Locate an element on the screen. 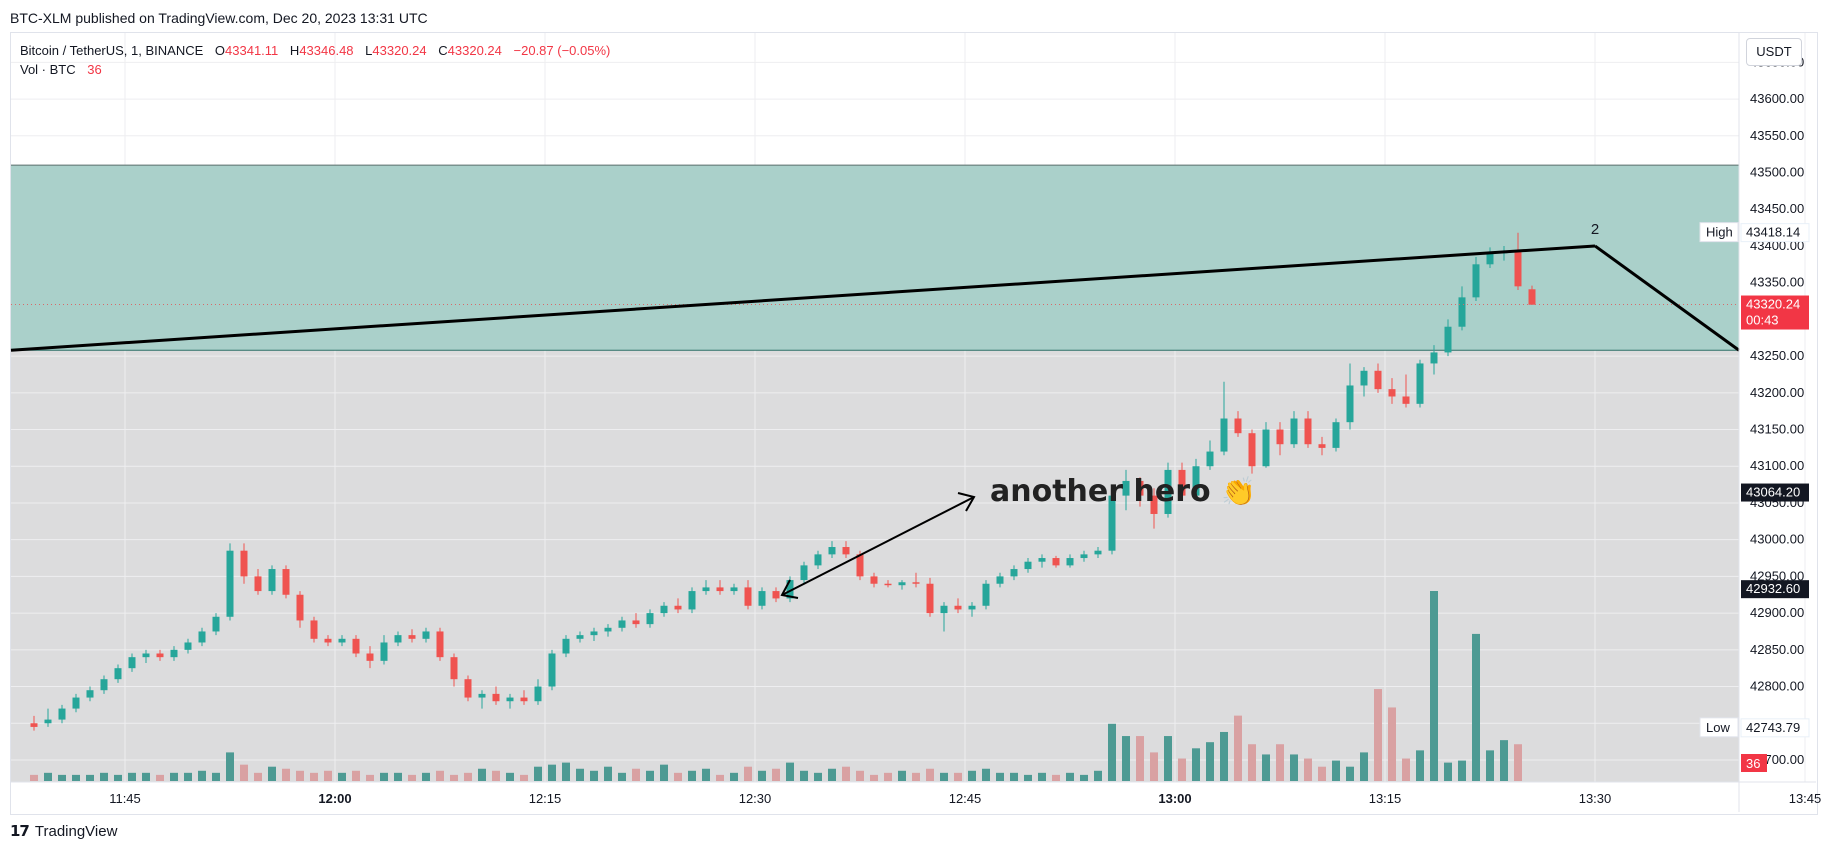 This screenshot has width=1824, height=852. clapping-hands-icon: 👏 is located at coordinates (1238, 491).